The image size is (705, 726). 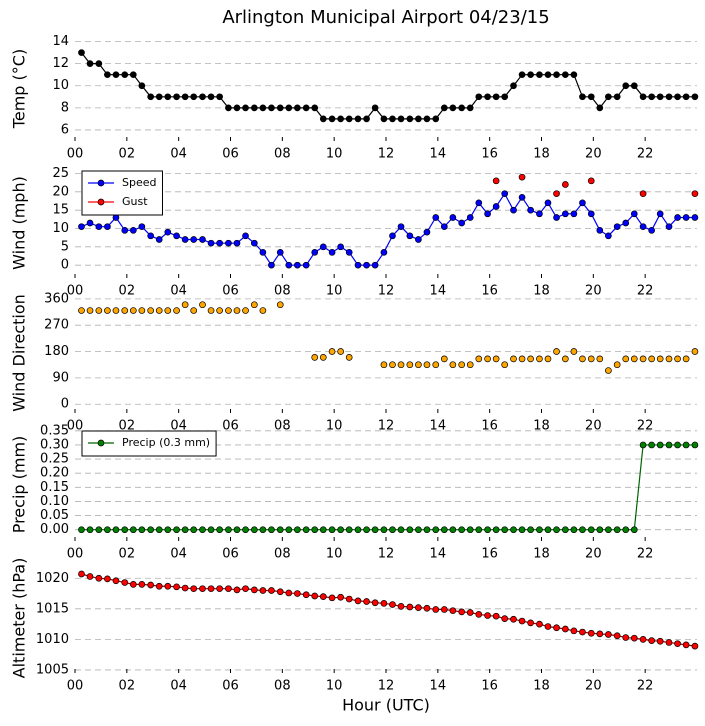 What do you see at coordinates (19, 89) in the screenshot?
I see `y-axis-label: Temp (°C)` at bounding box center [19, 89].